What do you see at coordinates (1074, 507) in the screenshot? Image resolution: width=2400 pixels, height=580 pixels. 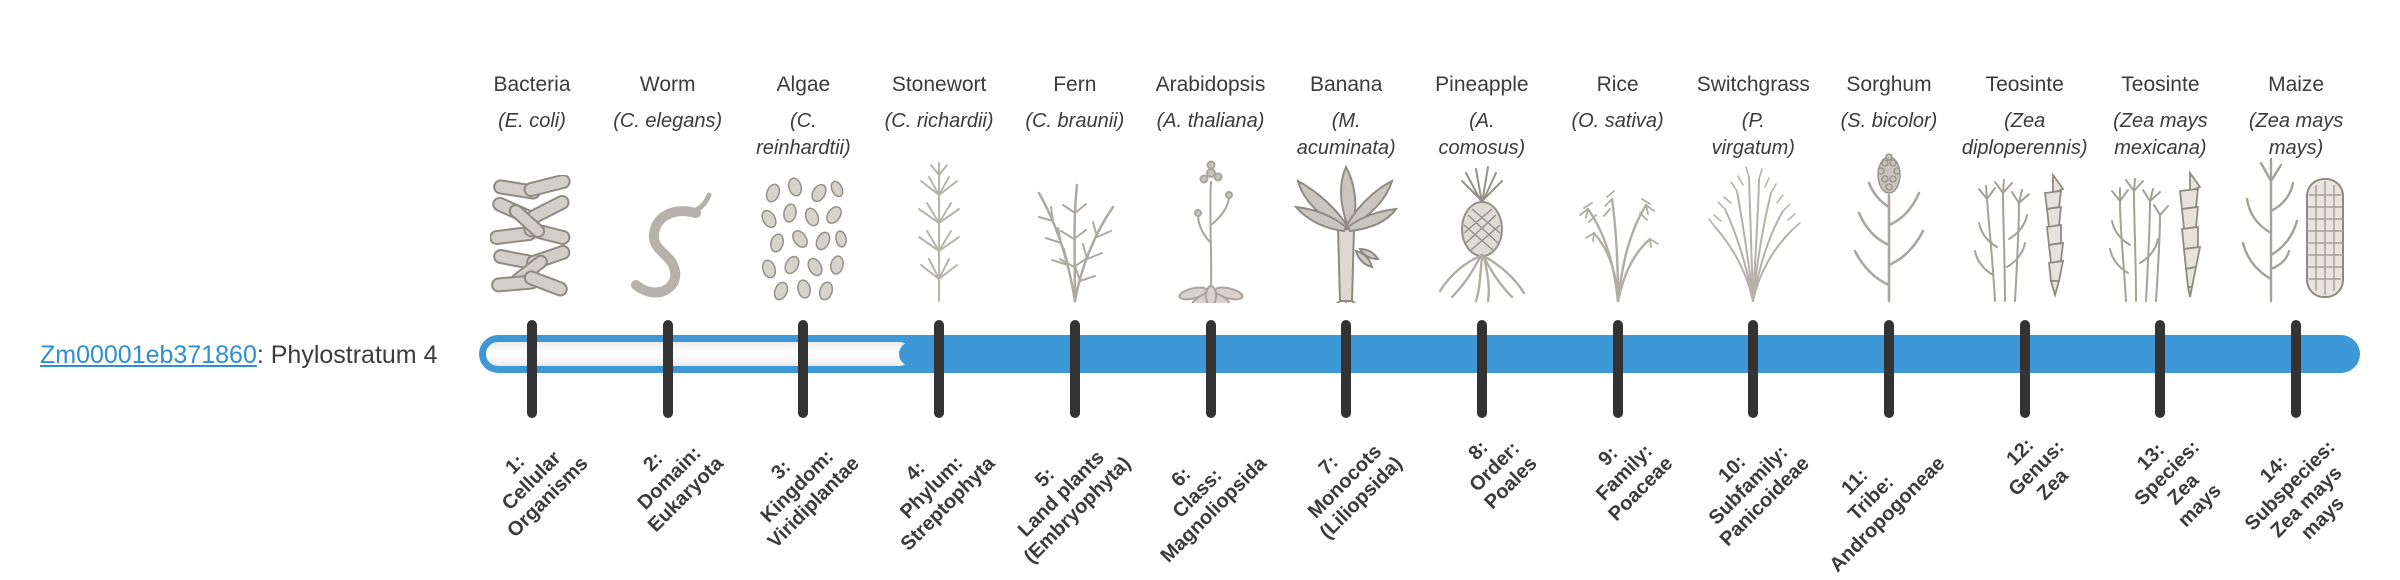 I see `phylostratum-label: 5: Land plants (Embryophyta)` at bounding box center [1074, 507].